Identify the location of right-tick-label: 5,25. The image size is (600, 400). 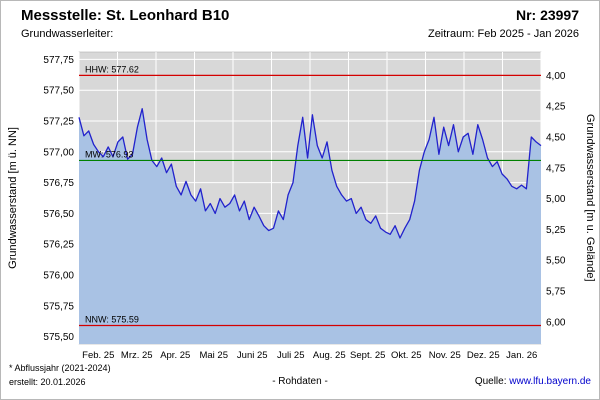
(556, 230).